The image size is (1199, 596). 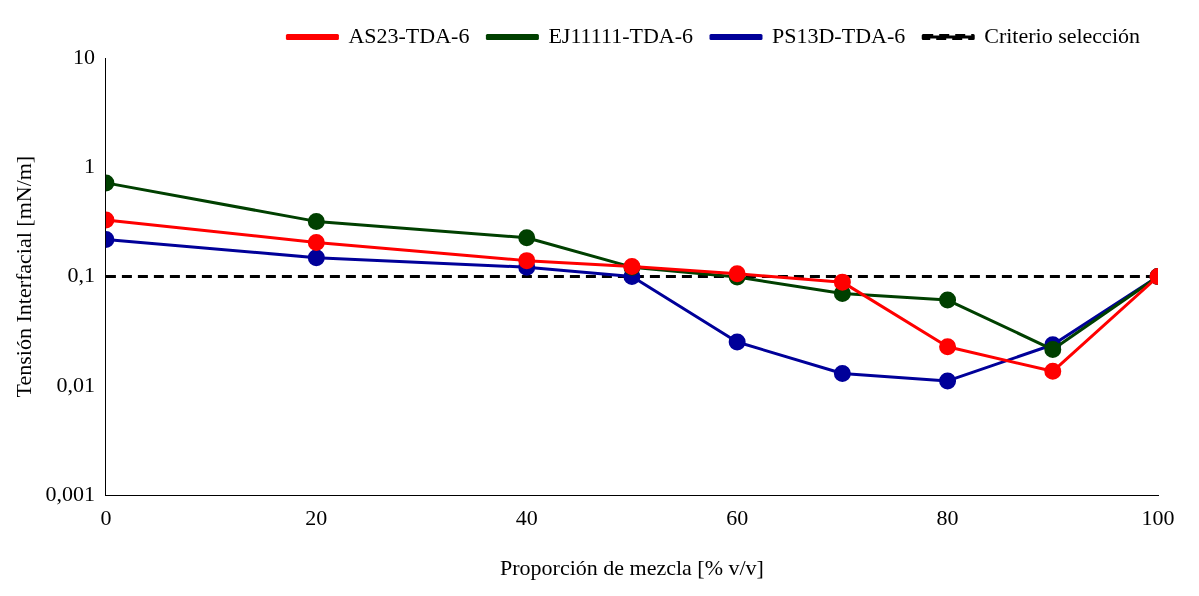 I want to click on x-tick-label: 100, so click(x=1158, y=518).